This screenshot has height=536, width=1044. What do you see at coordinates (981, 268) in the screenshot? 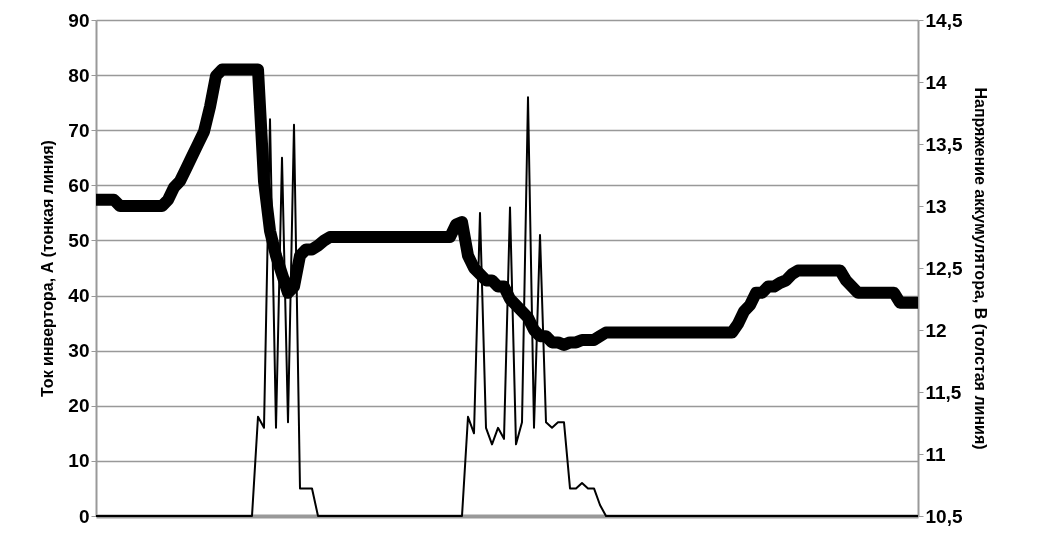
I see `y2-axis-title: Напряжение аккумулятора, В (толстая линия)` at bounding box center [981, 268].